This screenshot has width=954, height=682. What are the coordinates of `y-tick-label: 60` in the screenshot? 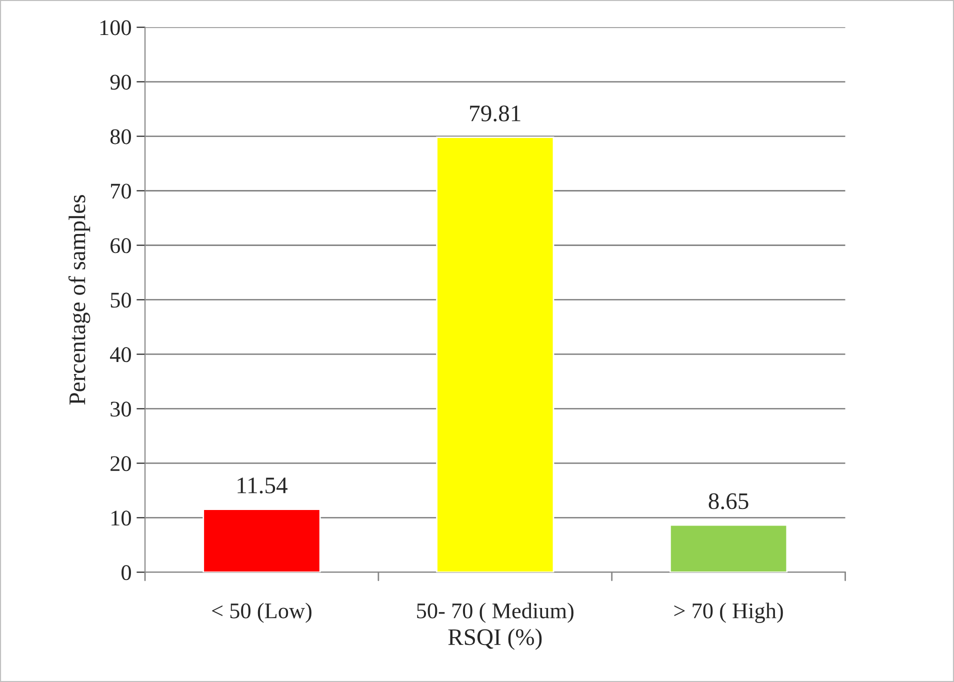 It's located at (120, 246).